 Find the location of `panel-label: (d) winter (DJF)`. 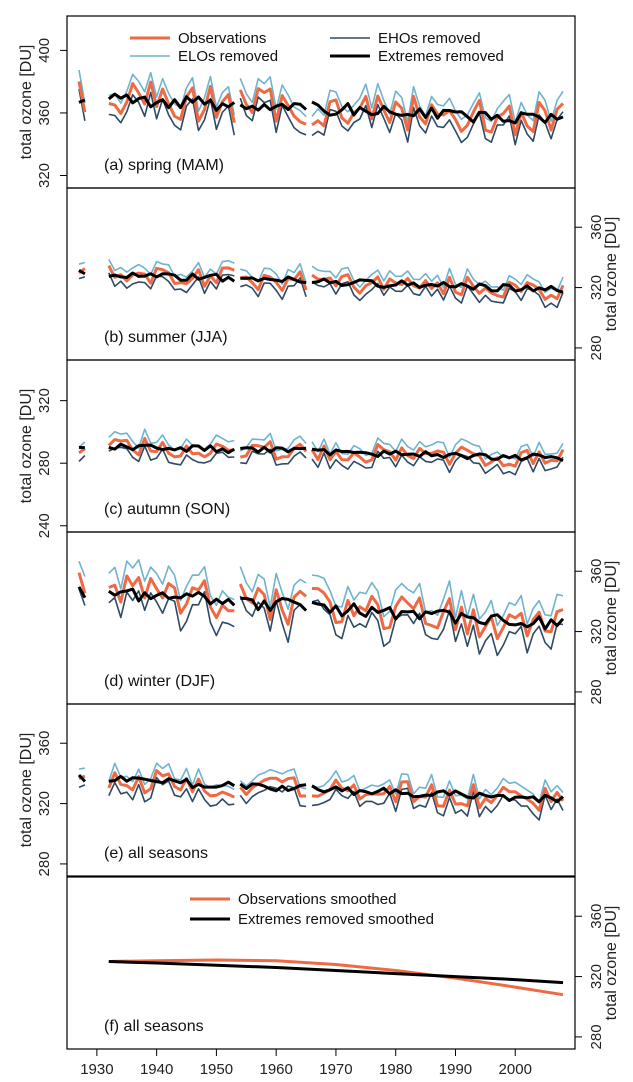

panel-label: (d) winter (DJF) is located at coordinates (159, 681).